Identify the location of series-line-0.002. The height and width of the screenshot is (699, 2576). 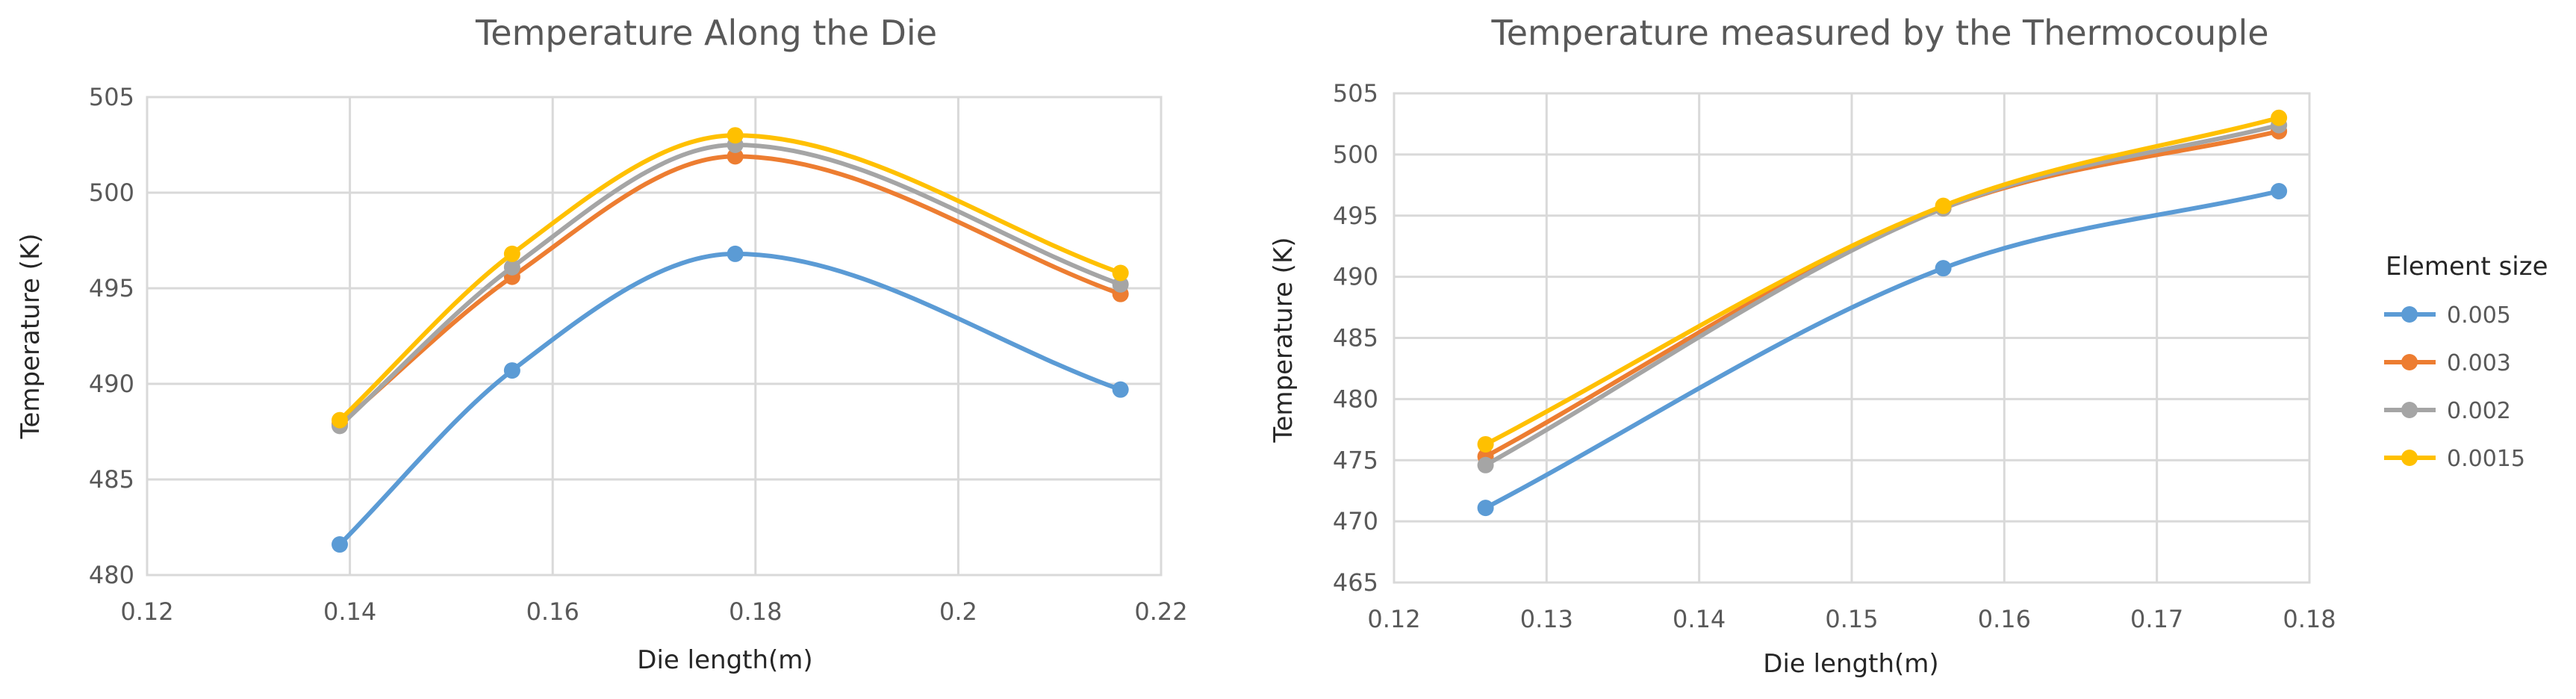
(730, 285).